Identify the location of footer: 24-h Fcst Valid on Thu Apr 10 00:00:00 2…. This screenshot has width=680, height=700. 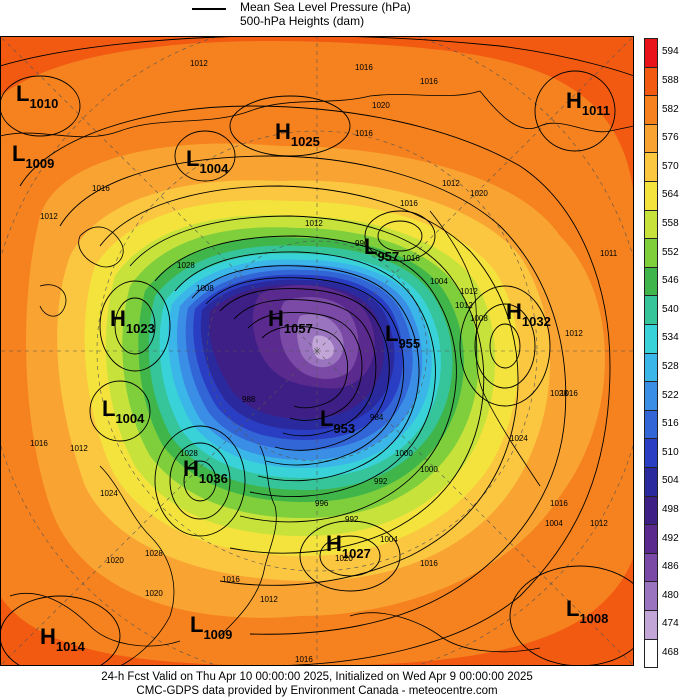
(317, 684).